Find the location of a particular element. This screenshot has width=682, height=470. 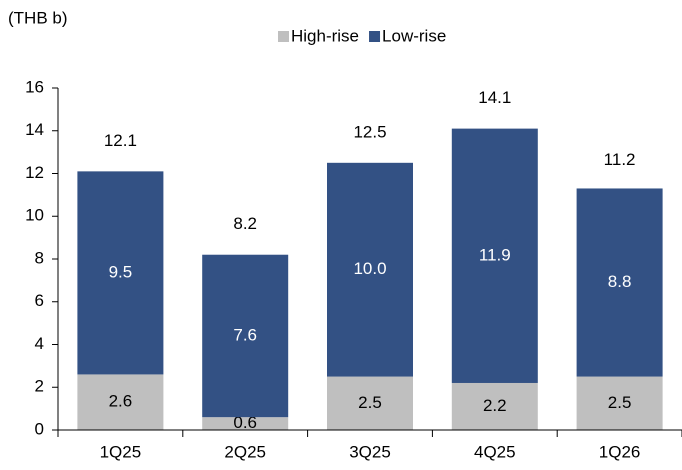

legend-label: High-rise is located at coordinates (325, 35).